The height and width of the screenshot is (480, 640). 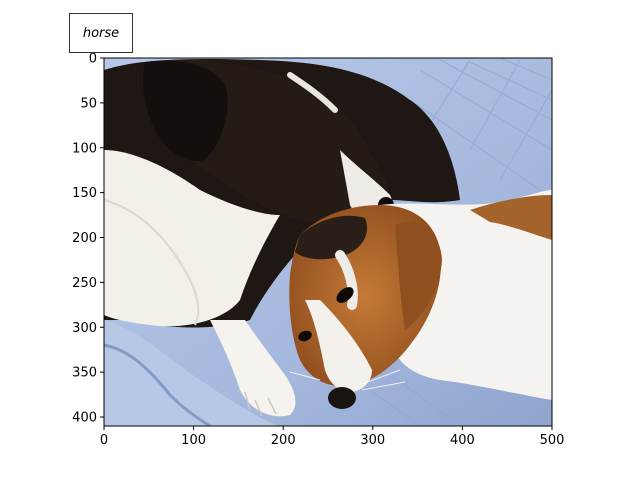 I want to click on y-tick-label: 200, so click(x=84, y=238).